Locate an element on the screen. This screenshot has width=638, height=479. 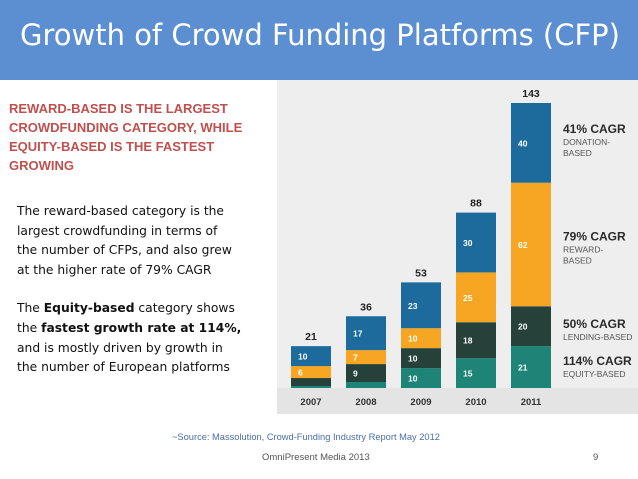
headline-line: EQUITY-BASED IS THE FASTEST is located at coordinates (112, 146).